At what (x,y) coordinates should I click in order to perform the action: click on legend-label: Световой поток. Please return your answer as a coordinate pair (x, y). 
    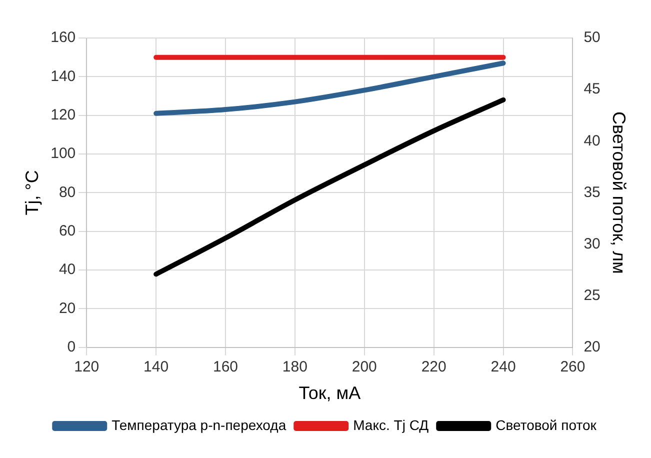
    Looking at the image, I should click on (547, 424).